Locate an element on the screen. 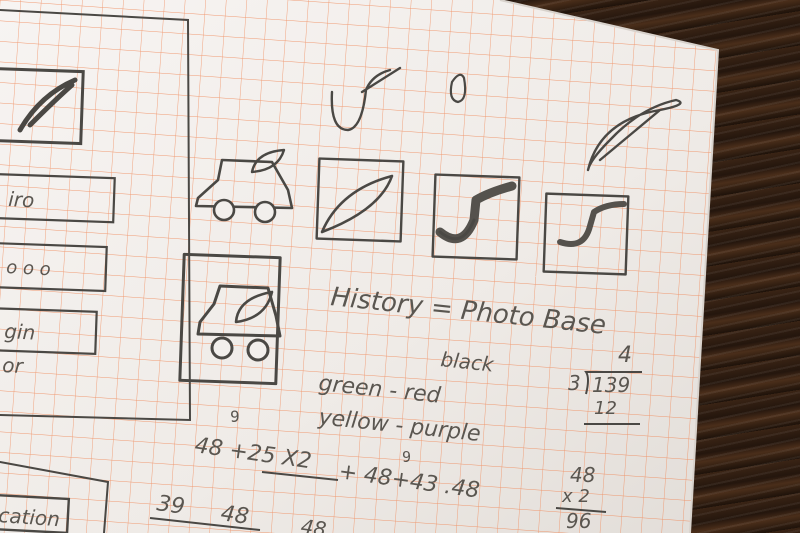 The image size is (800, 533). division-dividend: 139 is located at coordinates (611, 385).